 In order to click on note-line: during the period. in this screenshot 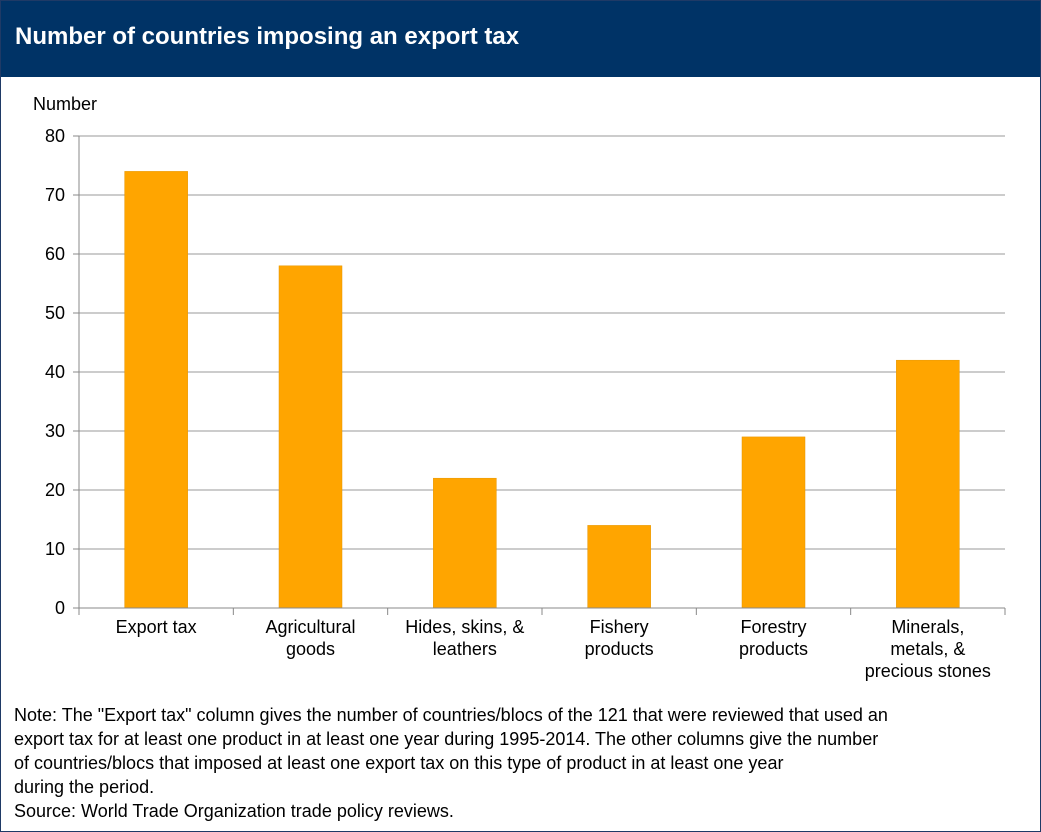, I will do `click(84, 787)`.